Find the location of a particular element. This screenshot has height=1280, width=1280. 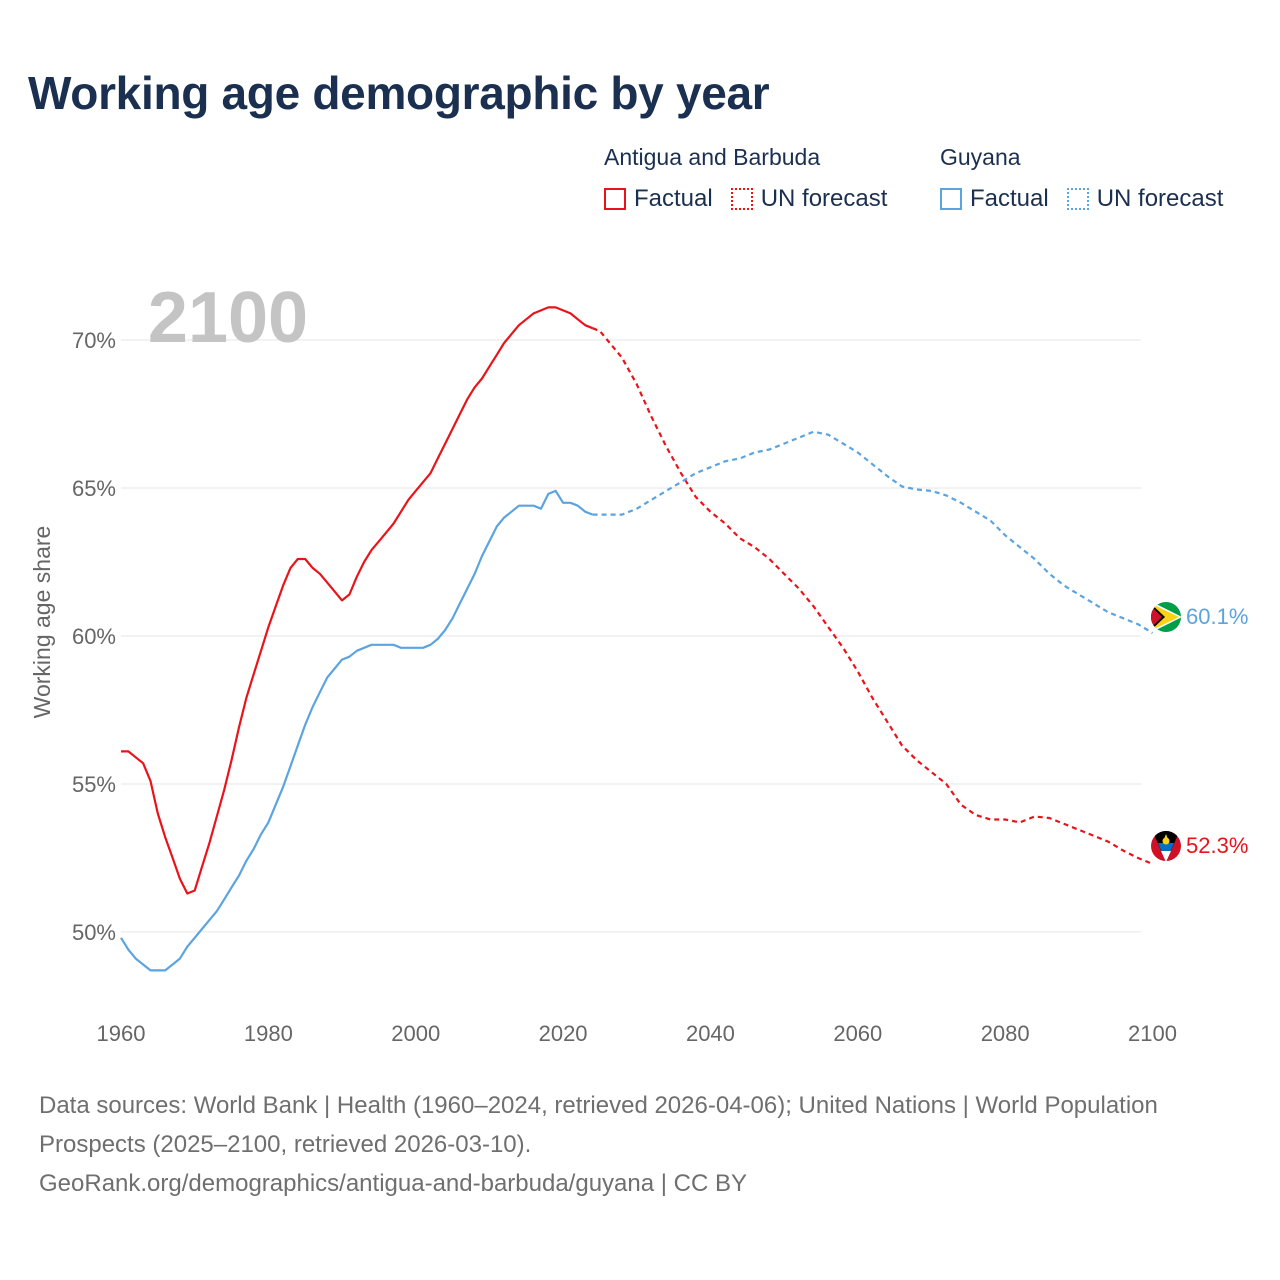

antigua-and-barbuda-flag is located at coordinates (1166, 846).